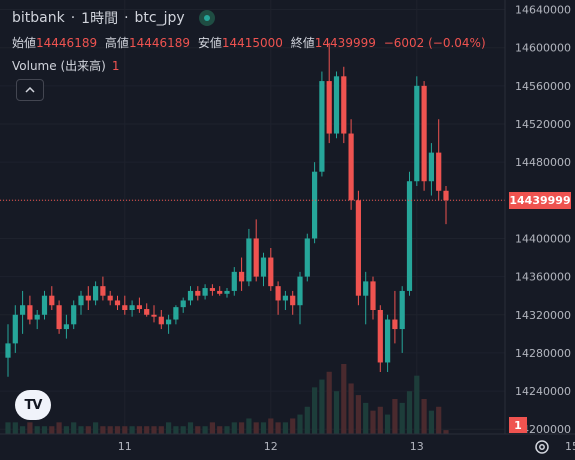  I want to click on collapse-legend-button, so click(30, 90).